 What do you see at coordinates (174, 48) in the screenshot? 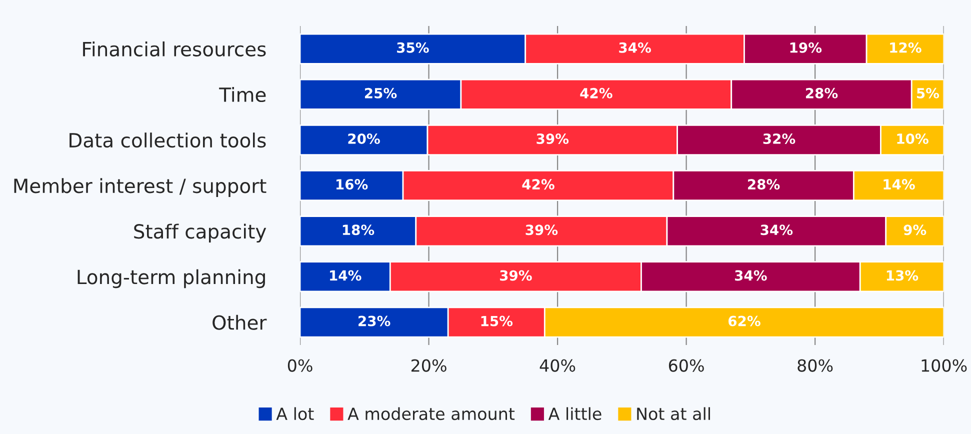
I see `y-tick-label: Financial resources` at bounding box center [174, 48].